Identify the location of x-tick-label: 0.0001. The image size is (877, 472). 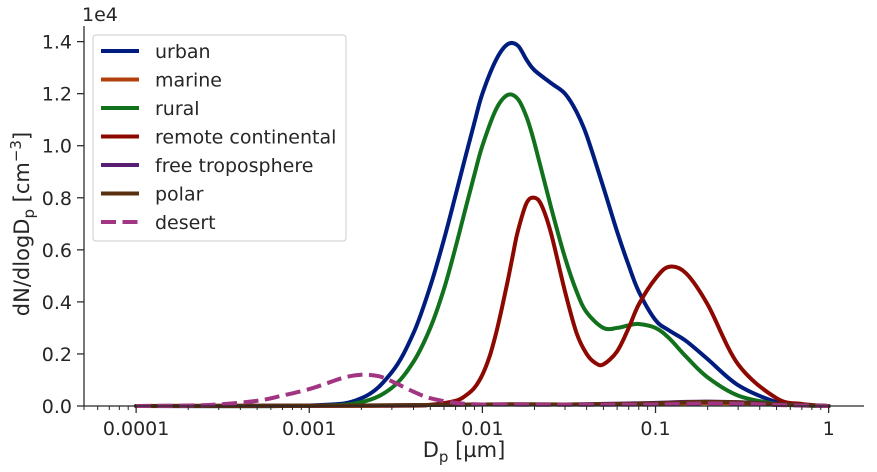
(136, 429).